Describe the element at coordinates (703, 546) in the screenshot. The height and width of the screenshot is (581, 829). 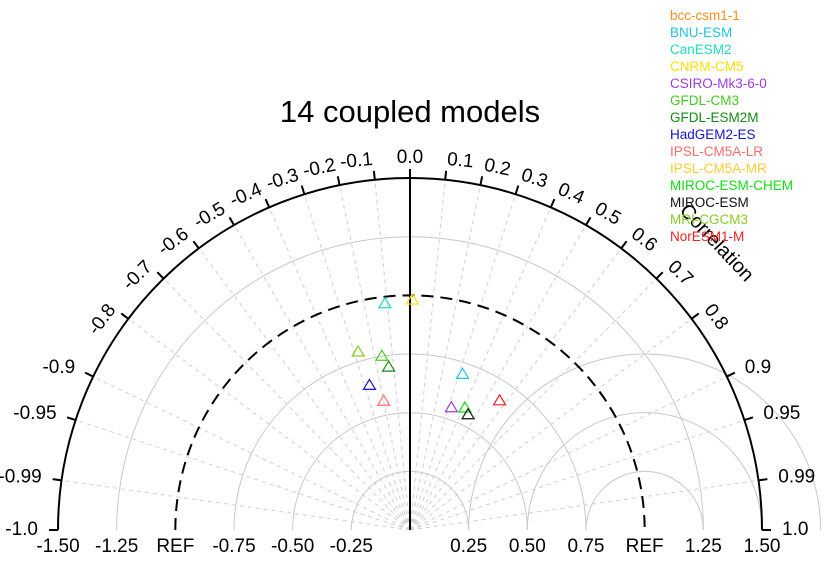
I see `x-tick-label: 1.25` at that location.